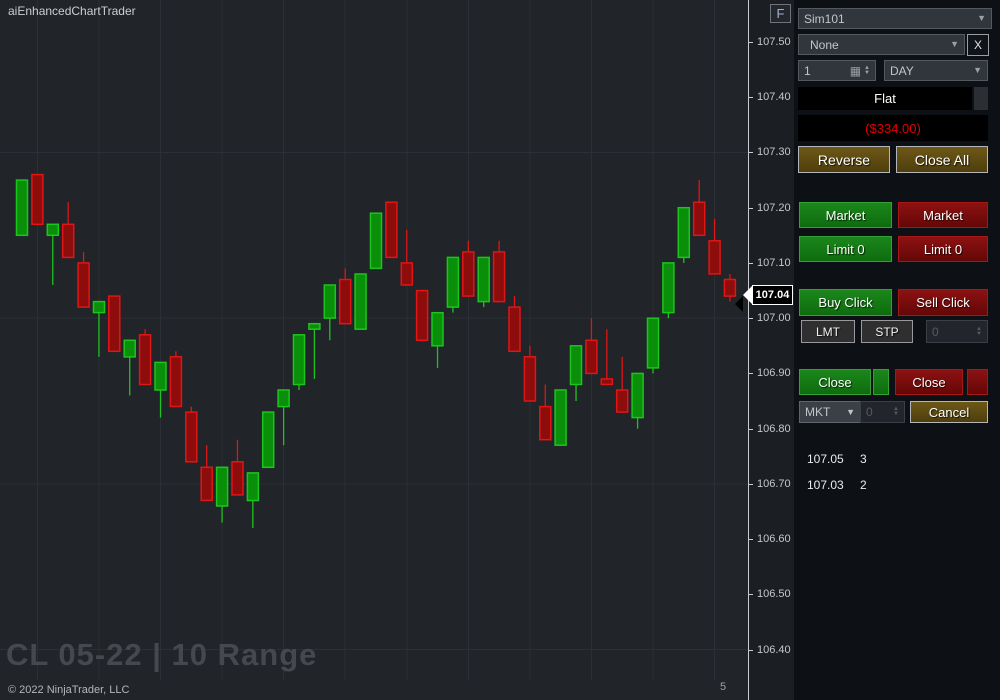 The height and width of the screenshot is (700, 1000). What do you see at coordinates (893, 128) in the screenshot?
I see `unrealized-pnl-display: ($334.00)` at bounding box center [893, 128].